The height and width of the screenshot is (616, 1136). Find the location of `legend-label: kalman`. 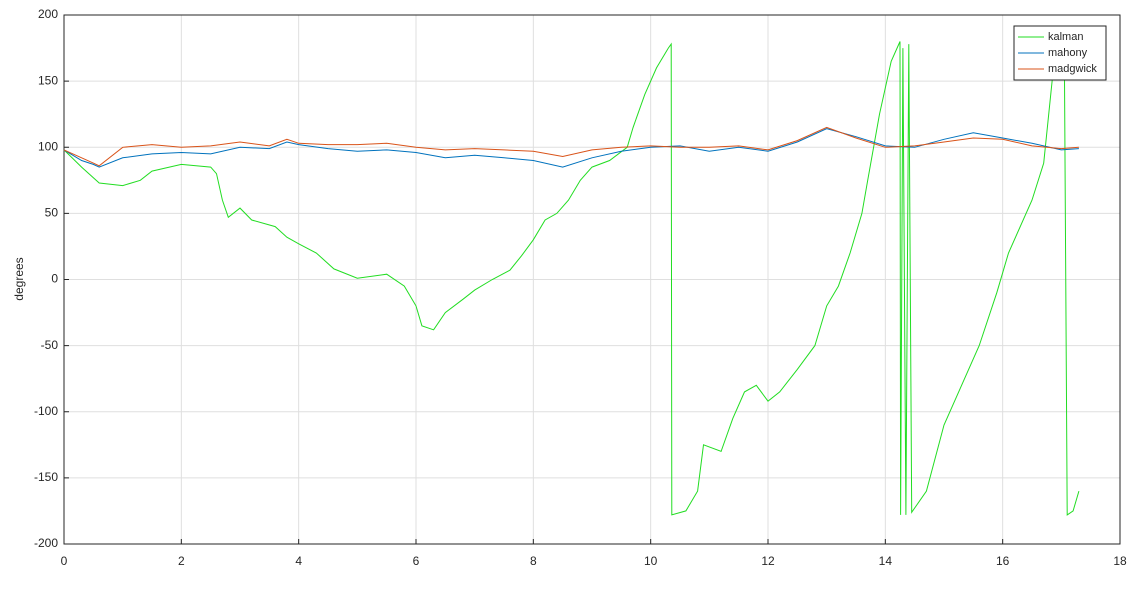

legend-label: kalman is located at coordinates (1065, 37).